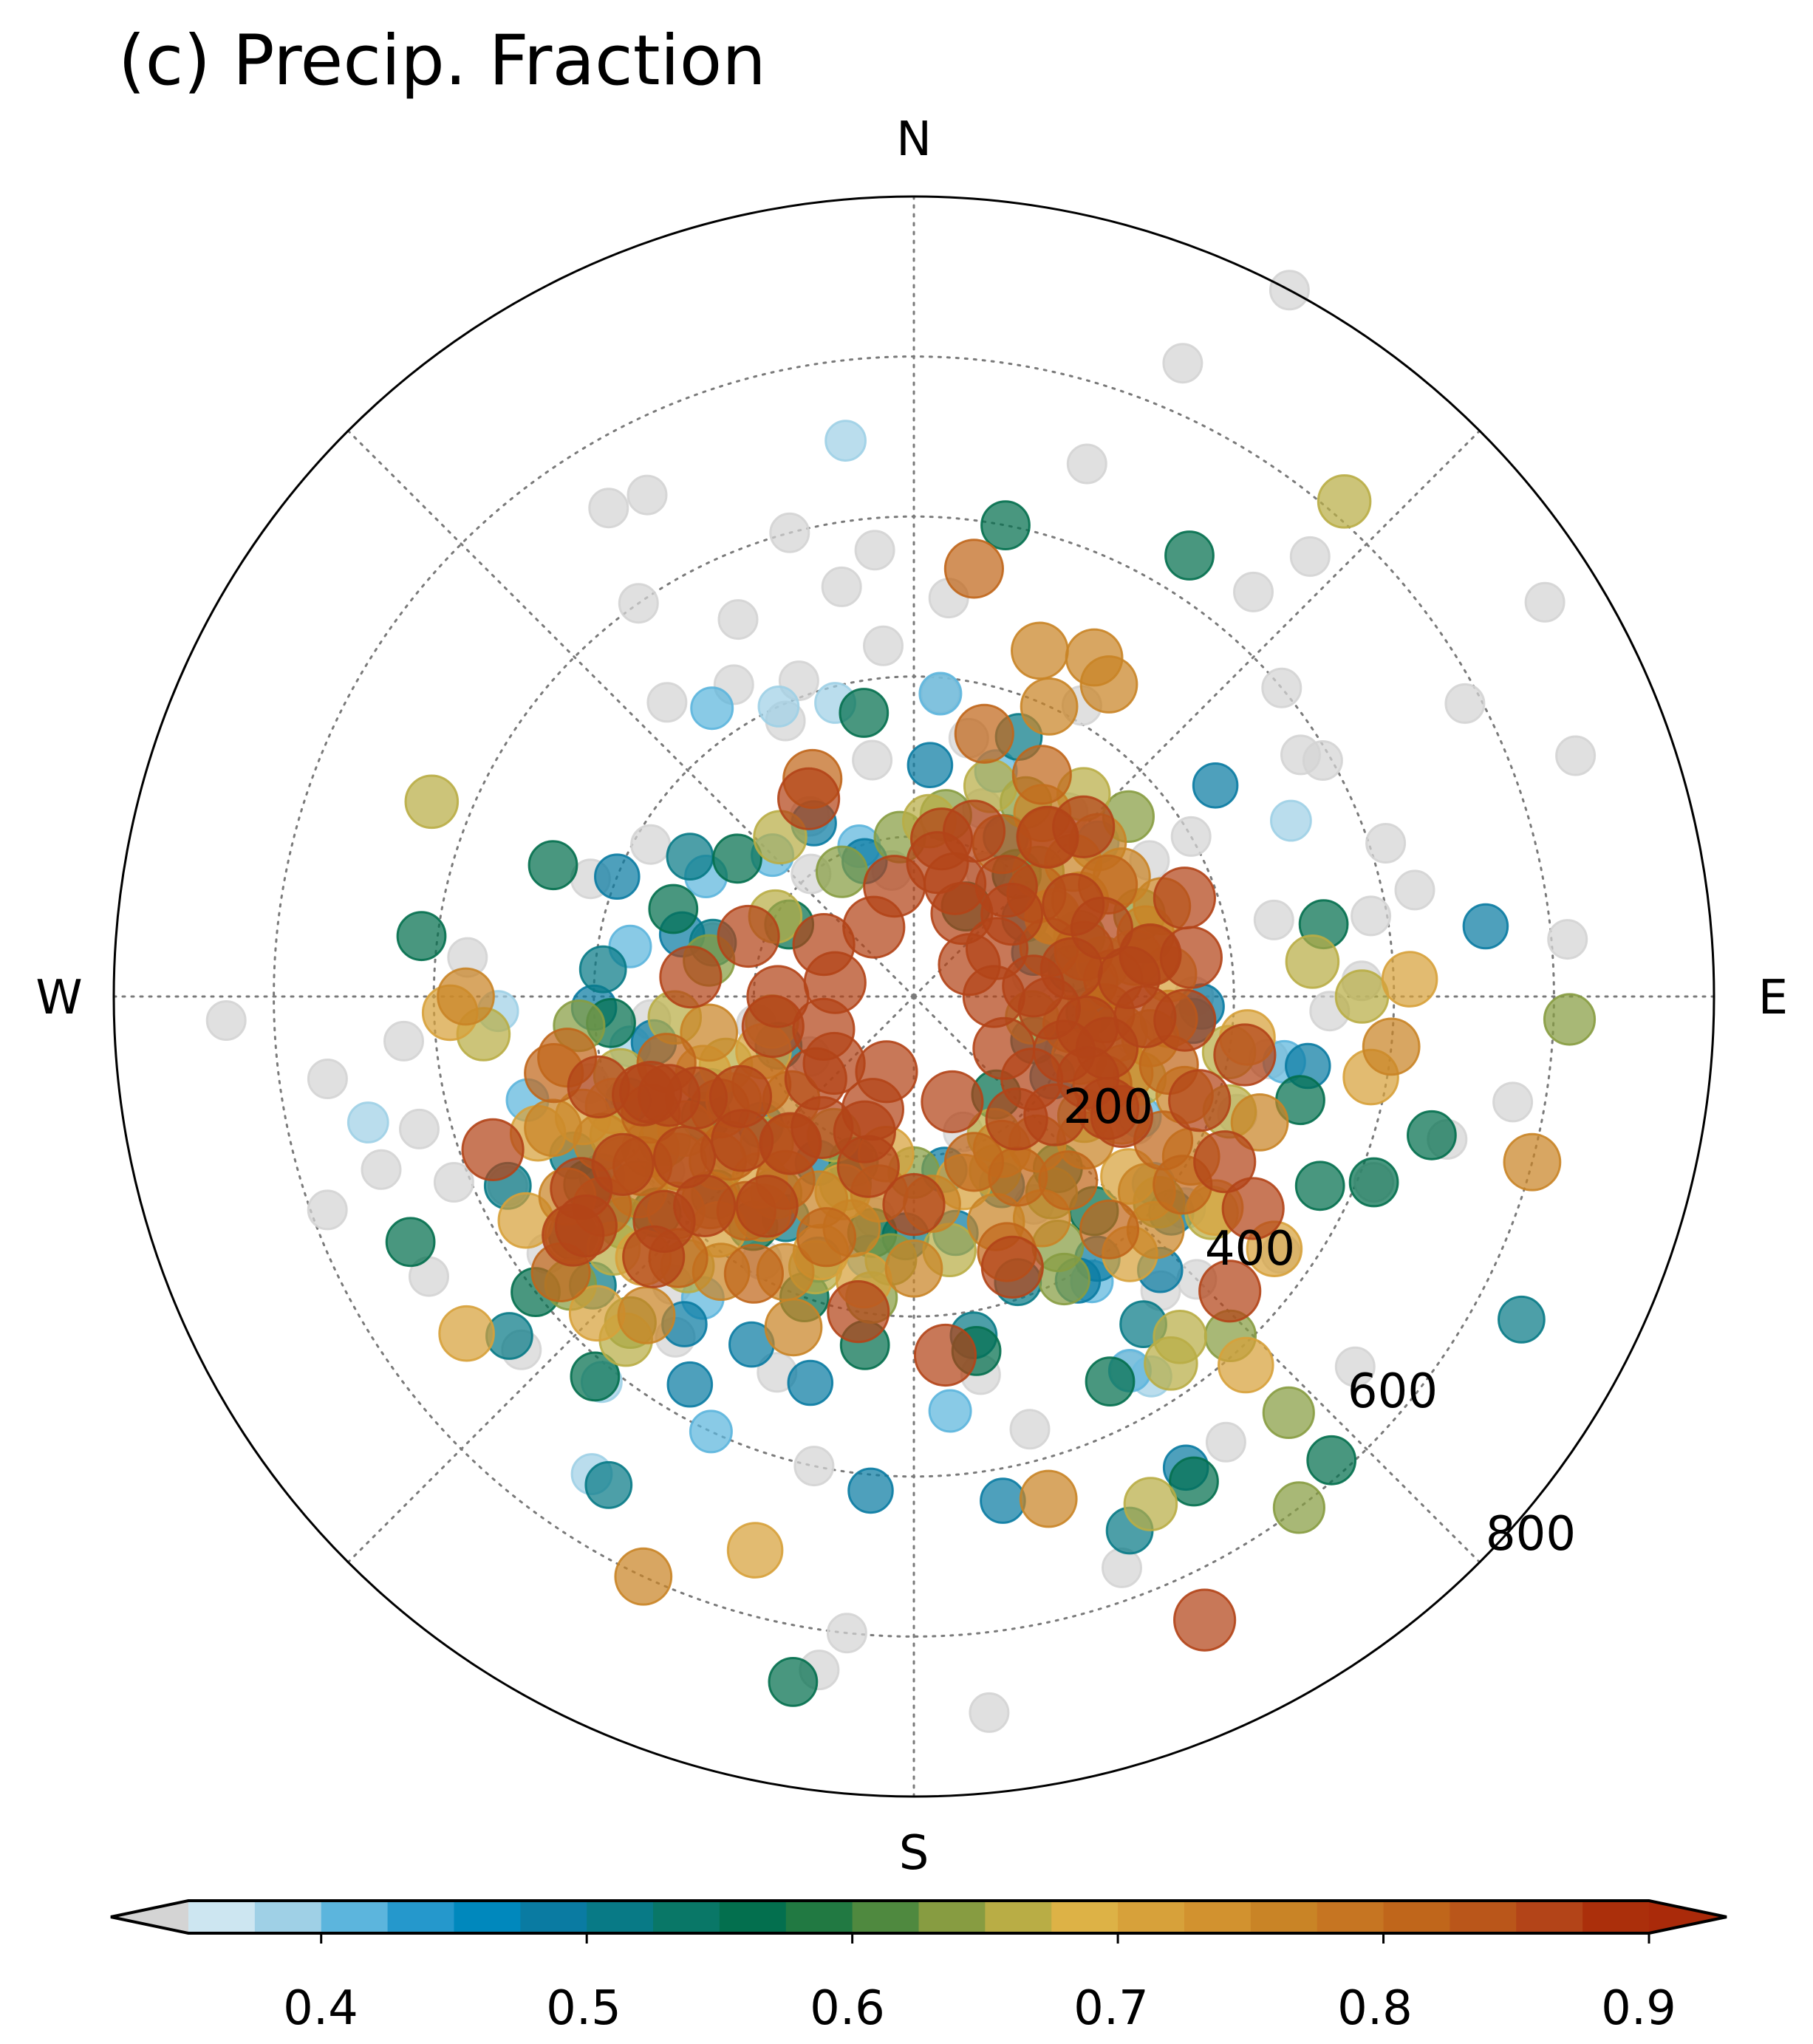  Describe the element at coordinates (1688, 1917) in the screenshot. I see `colorbar-extend-high` at that location.